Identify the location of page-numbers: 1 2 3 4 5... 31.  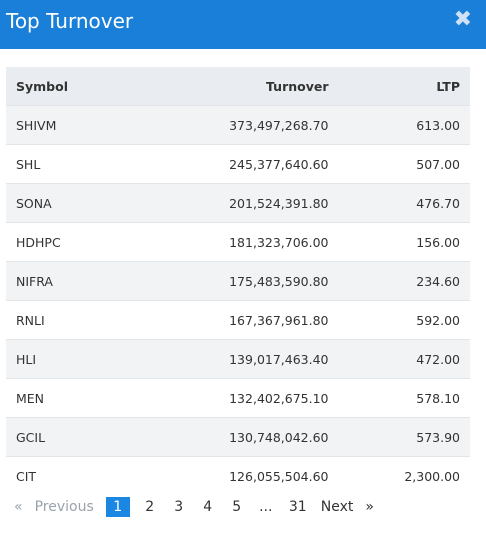
(213, 507).